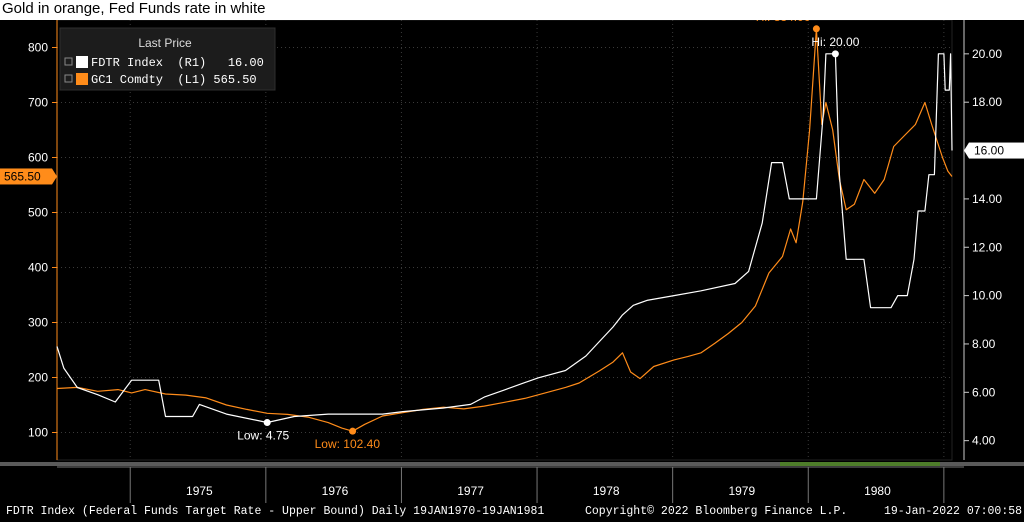  Describe the element at coordinates (177, 63) in the screenshot. I see `legend-entry-label: FDTR Index (R1) 16.00` at that location.